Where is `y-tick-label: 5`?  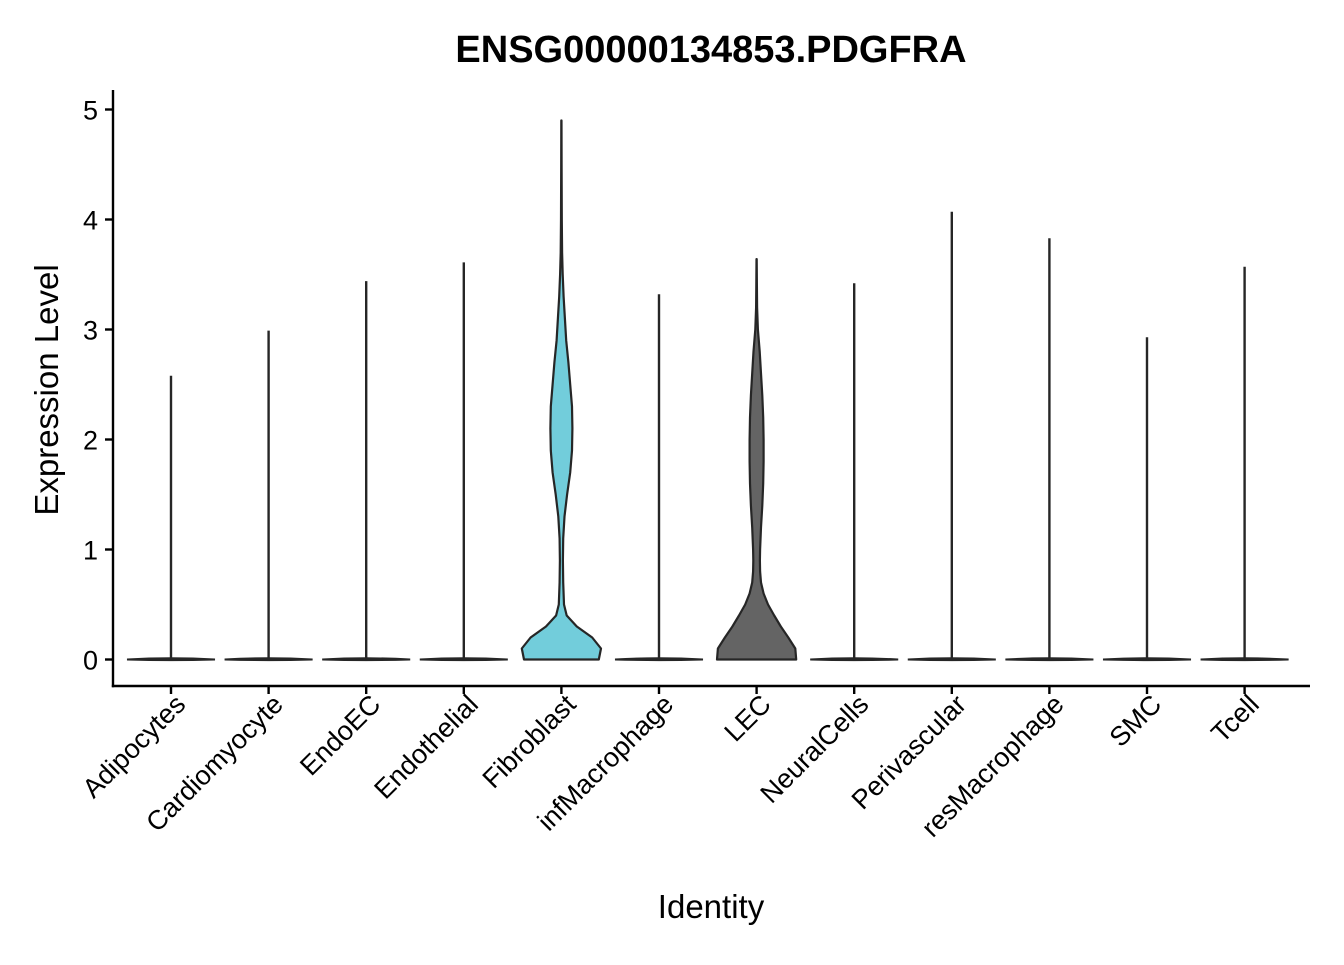 y-tick-label: 5 is located at coordinates (90, 111).